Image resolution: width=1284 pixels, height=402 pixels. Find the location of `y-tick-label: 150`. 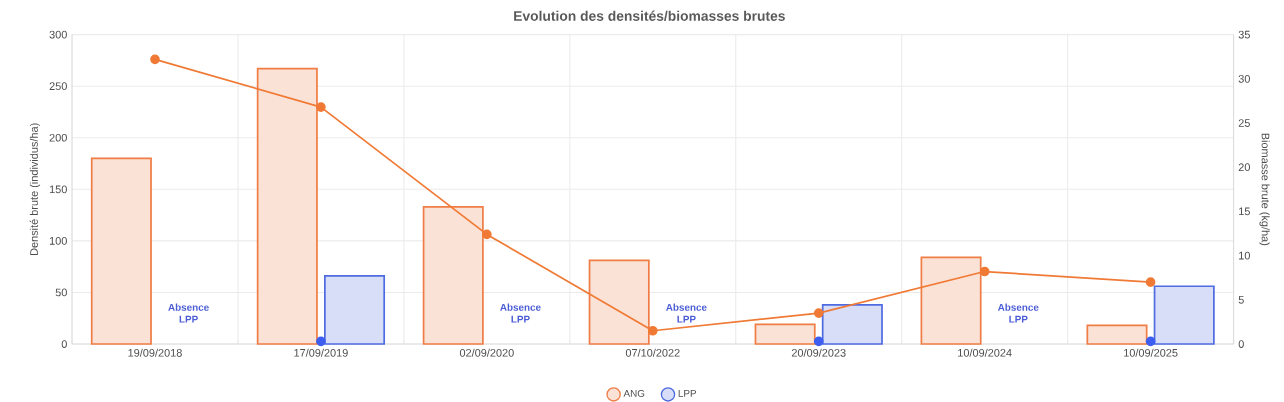

y-tick-label: 150 is located at coordinates (58, 189).